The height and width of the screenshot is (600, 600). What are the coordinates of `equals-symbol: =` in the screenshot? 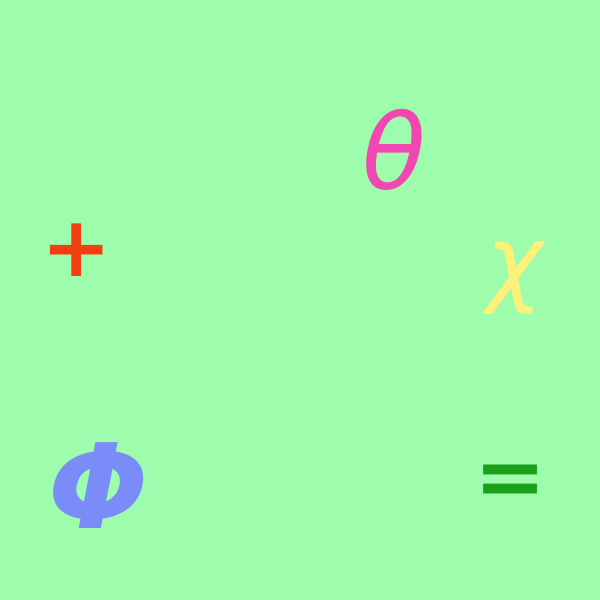 It's located at (510, 477).